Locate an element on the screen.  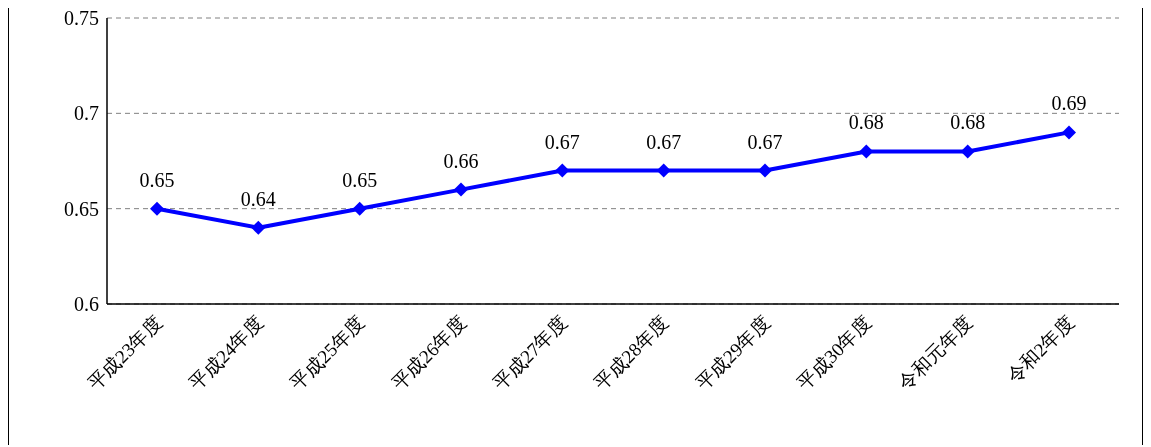
x-tick-label: 平成27年度 is located at coordinates (530, 352).